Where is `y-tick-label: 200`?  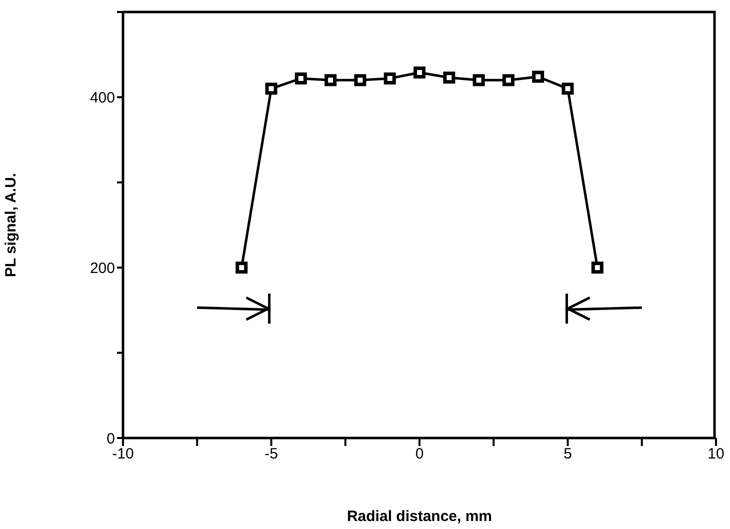 y-tick-label: 200 is located at coordinates (102, 268).